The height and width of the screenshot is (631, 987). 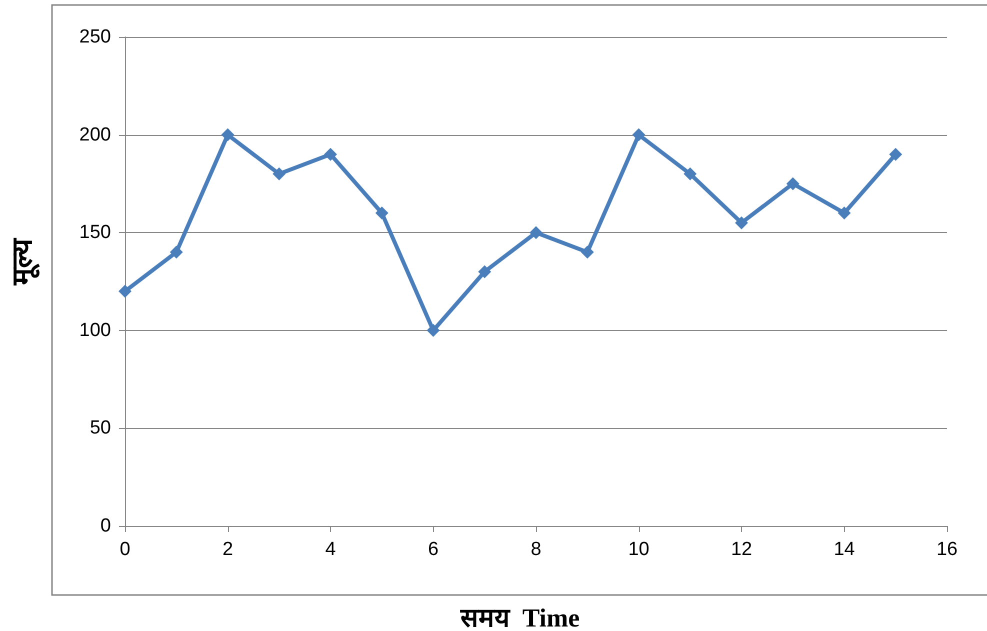 What do you see at coordinates (100, 428) in the screenshot?
I see `y-tick-label: 50` at bounding box center [100, 428].